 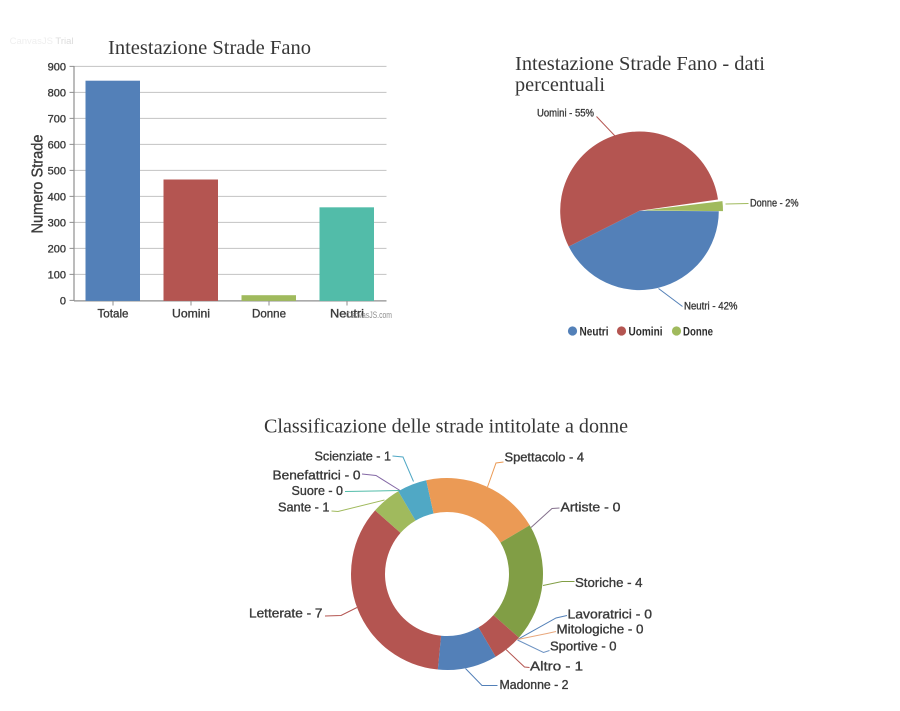 What do you see at coordinates (42, 41) in the screenshot?
I see `svg-text: CanvasJS Trial` at bounding box center [42, 41].